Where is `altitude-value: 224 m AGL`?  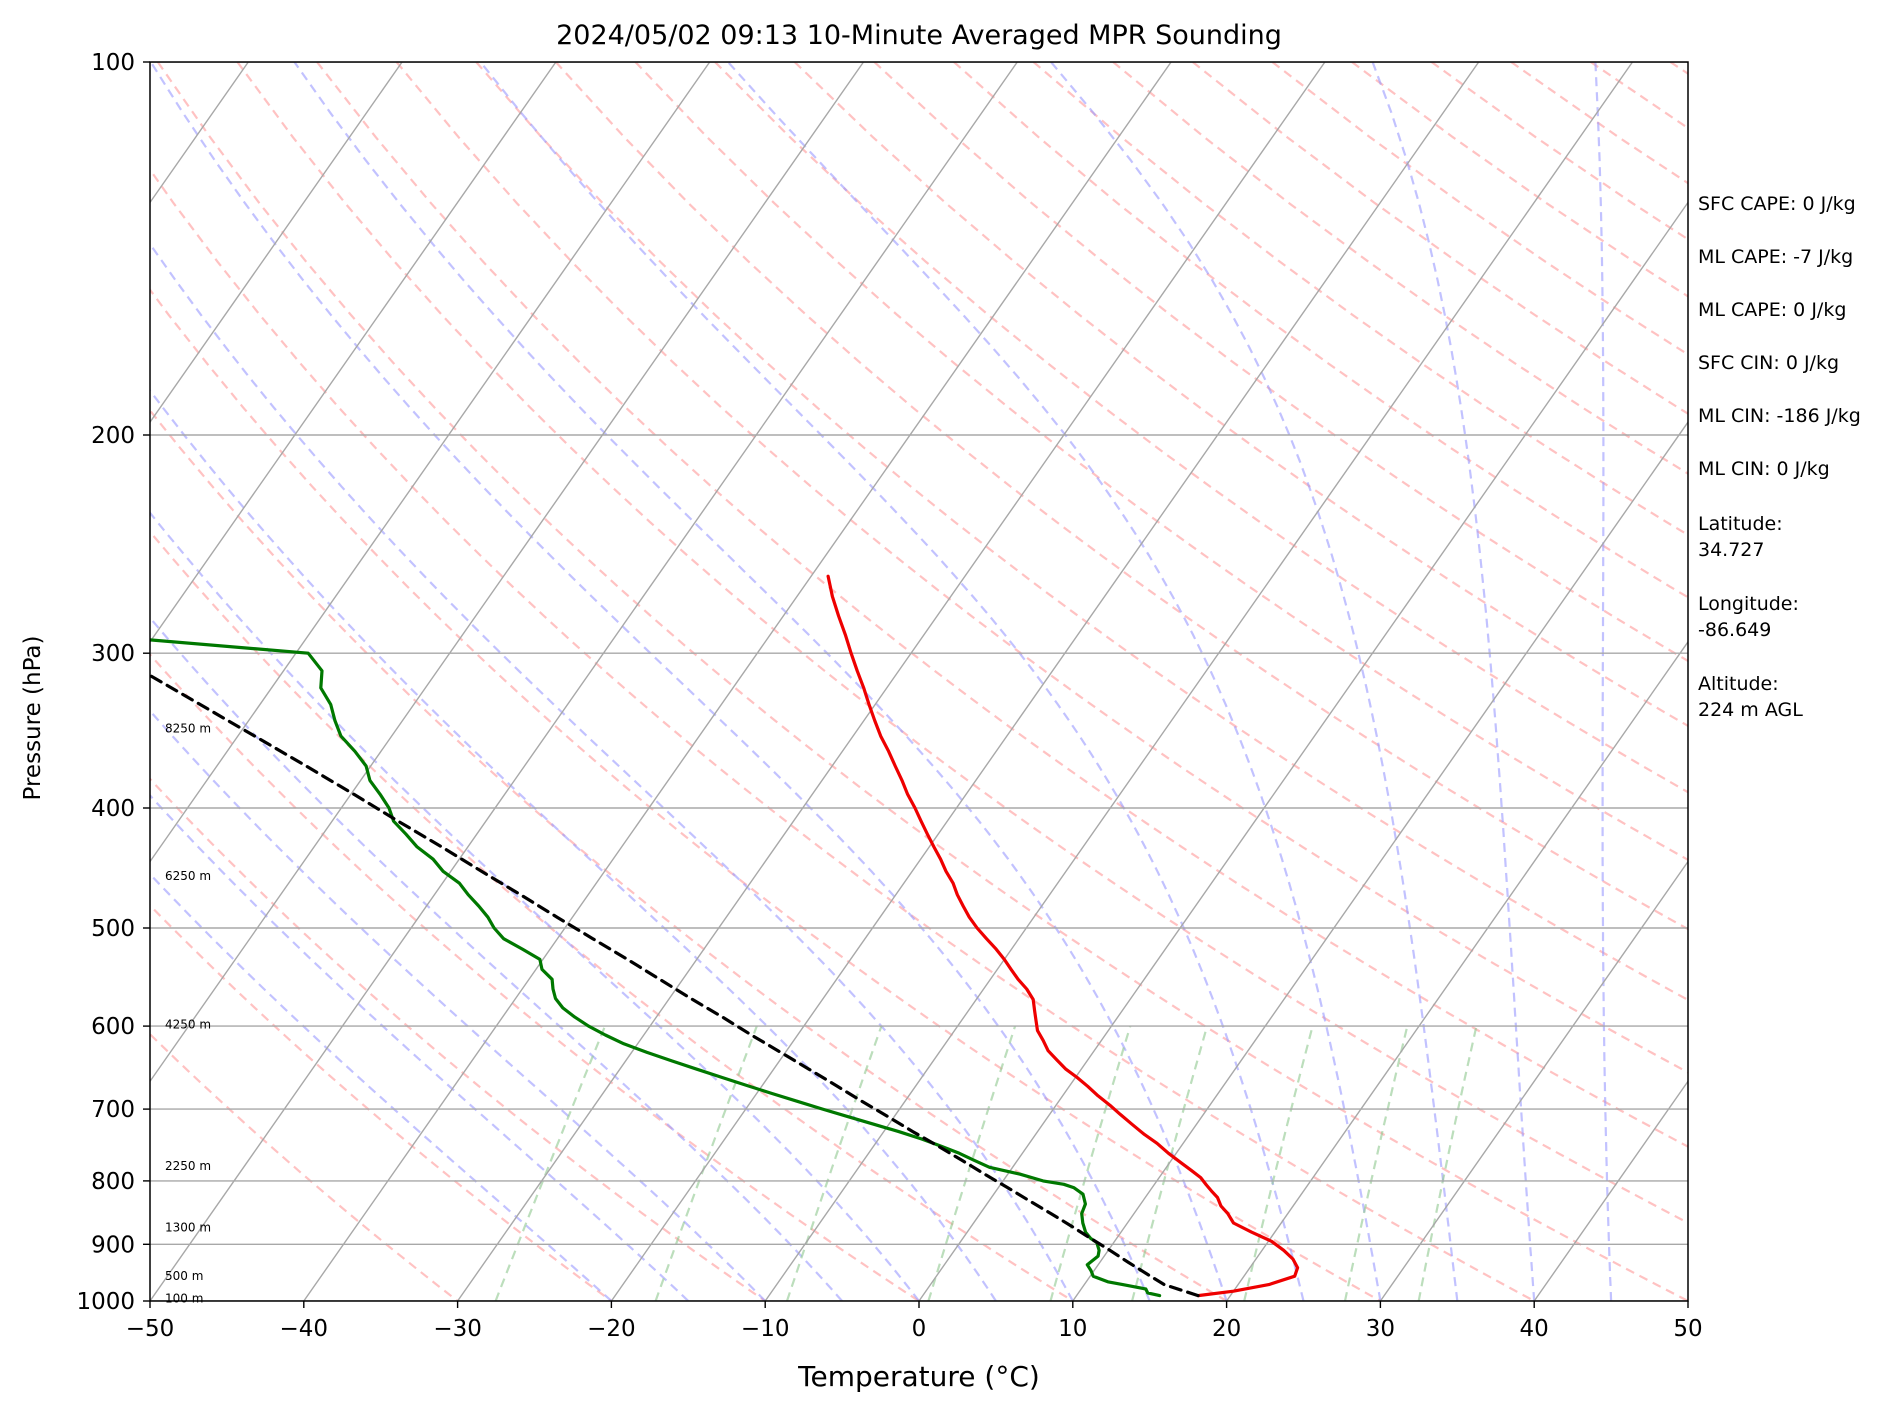 altitude-value: 224 m AGL is located at coordinates (1750, 710).